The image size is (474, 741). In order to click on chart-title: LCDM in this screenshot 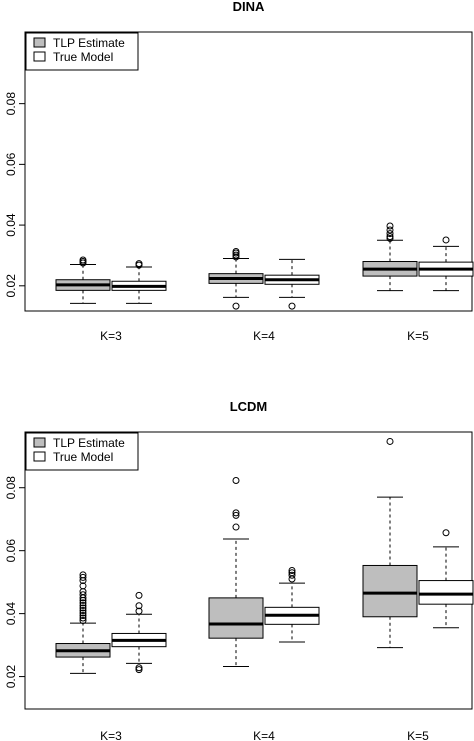, I will do `click(249, 406)`.